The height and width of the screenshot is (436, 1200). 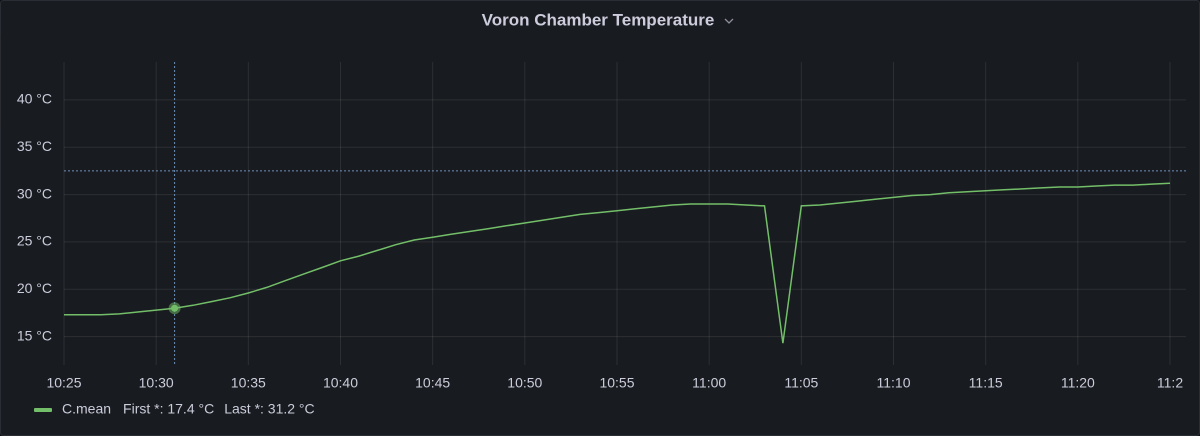 I want to click on y-tick-label: 20 °C, so click(x=34, y=288).